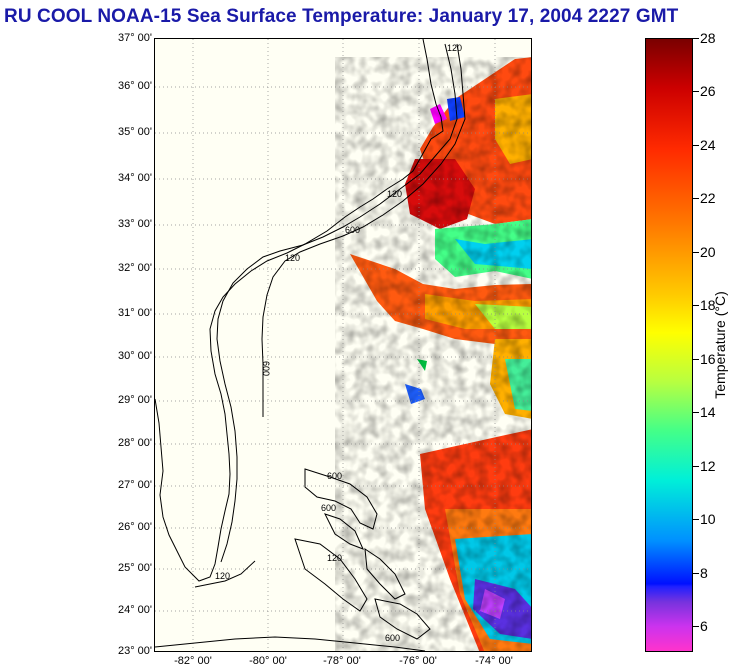  Describe the element at coordinates (134, 651) in the screenshot. I see `lat-label: 23° 00'` at that location.